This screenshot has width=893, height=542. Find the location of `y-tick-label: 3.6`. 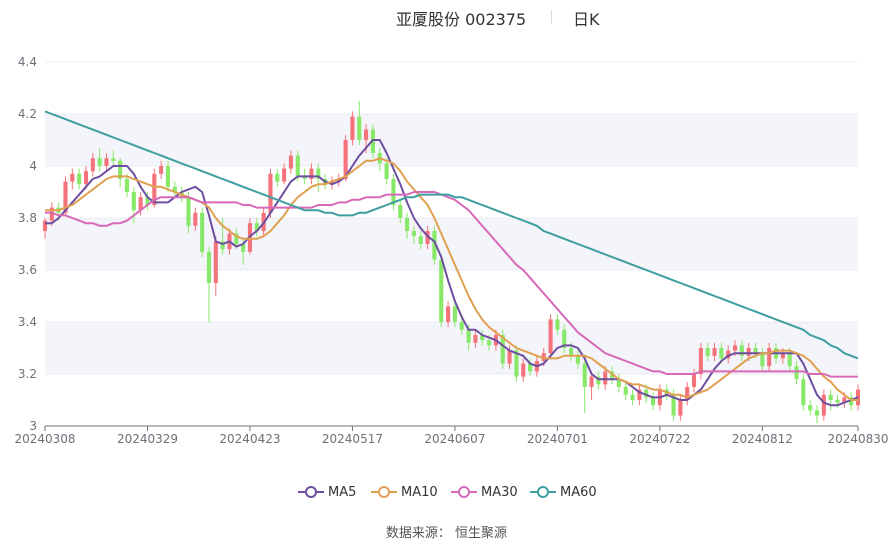

y-tick-label: 3.6 is located at coordinates (27, 270).